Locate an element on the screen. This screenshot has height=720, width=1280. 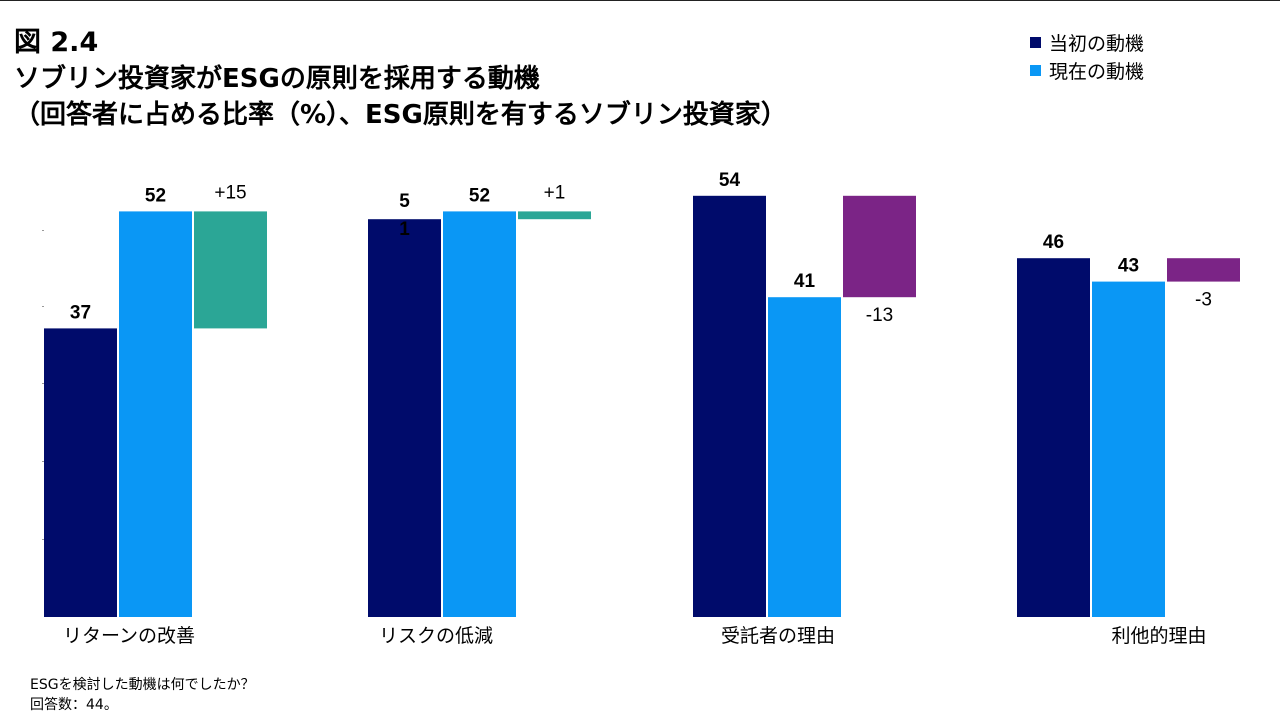
data-label-change: +1 is located at coordinates (555, 192).